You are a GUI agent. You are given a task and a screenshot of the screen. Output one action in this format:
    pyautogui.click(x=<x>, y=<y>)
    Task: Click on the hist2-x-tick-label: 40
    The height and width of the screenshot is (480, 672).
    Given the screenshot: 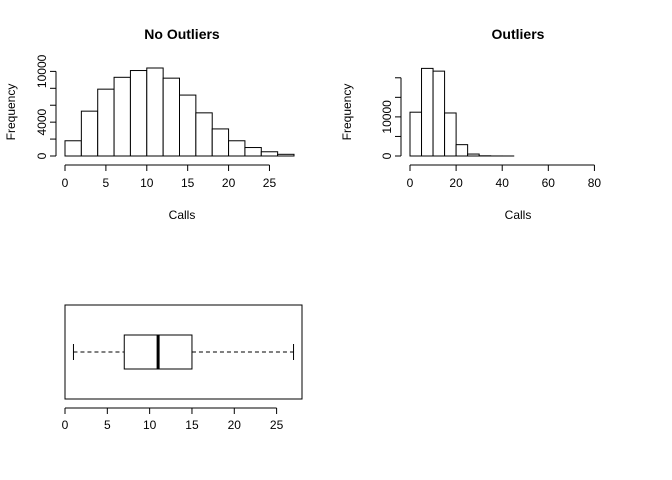 What is the action you would take?
    pyautogui.click(x=503, y=183)
    